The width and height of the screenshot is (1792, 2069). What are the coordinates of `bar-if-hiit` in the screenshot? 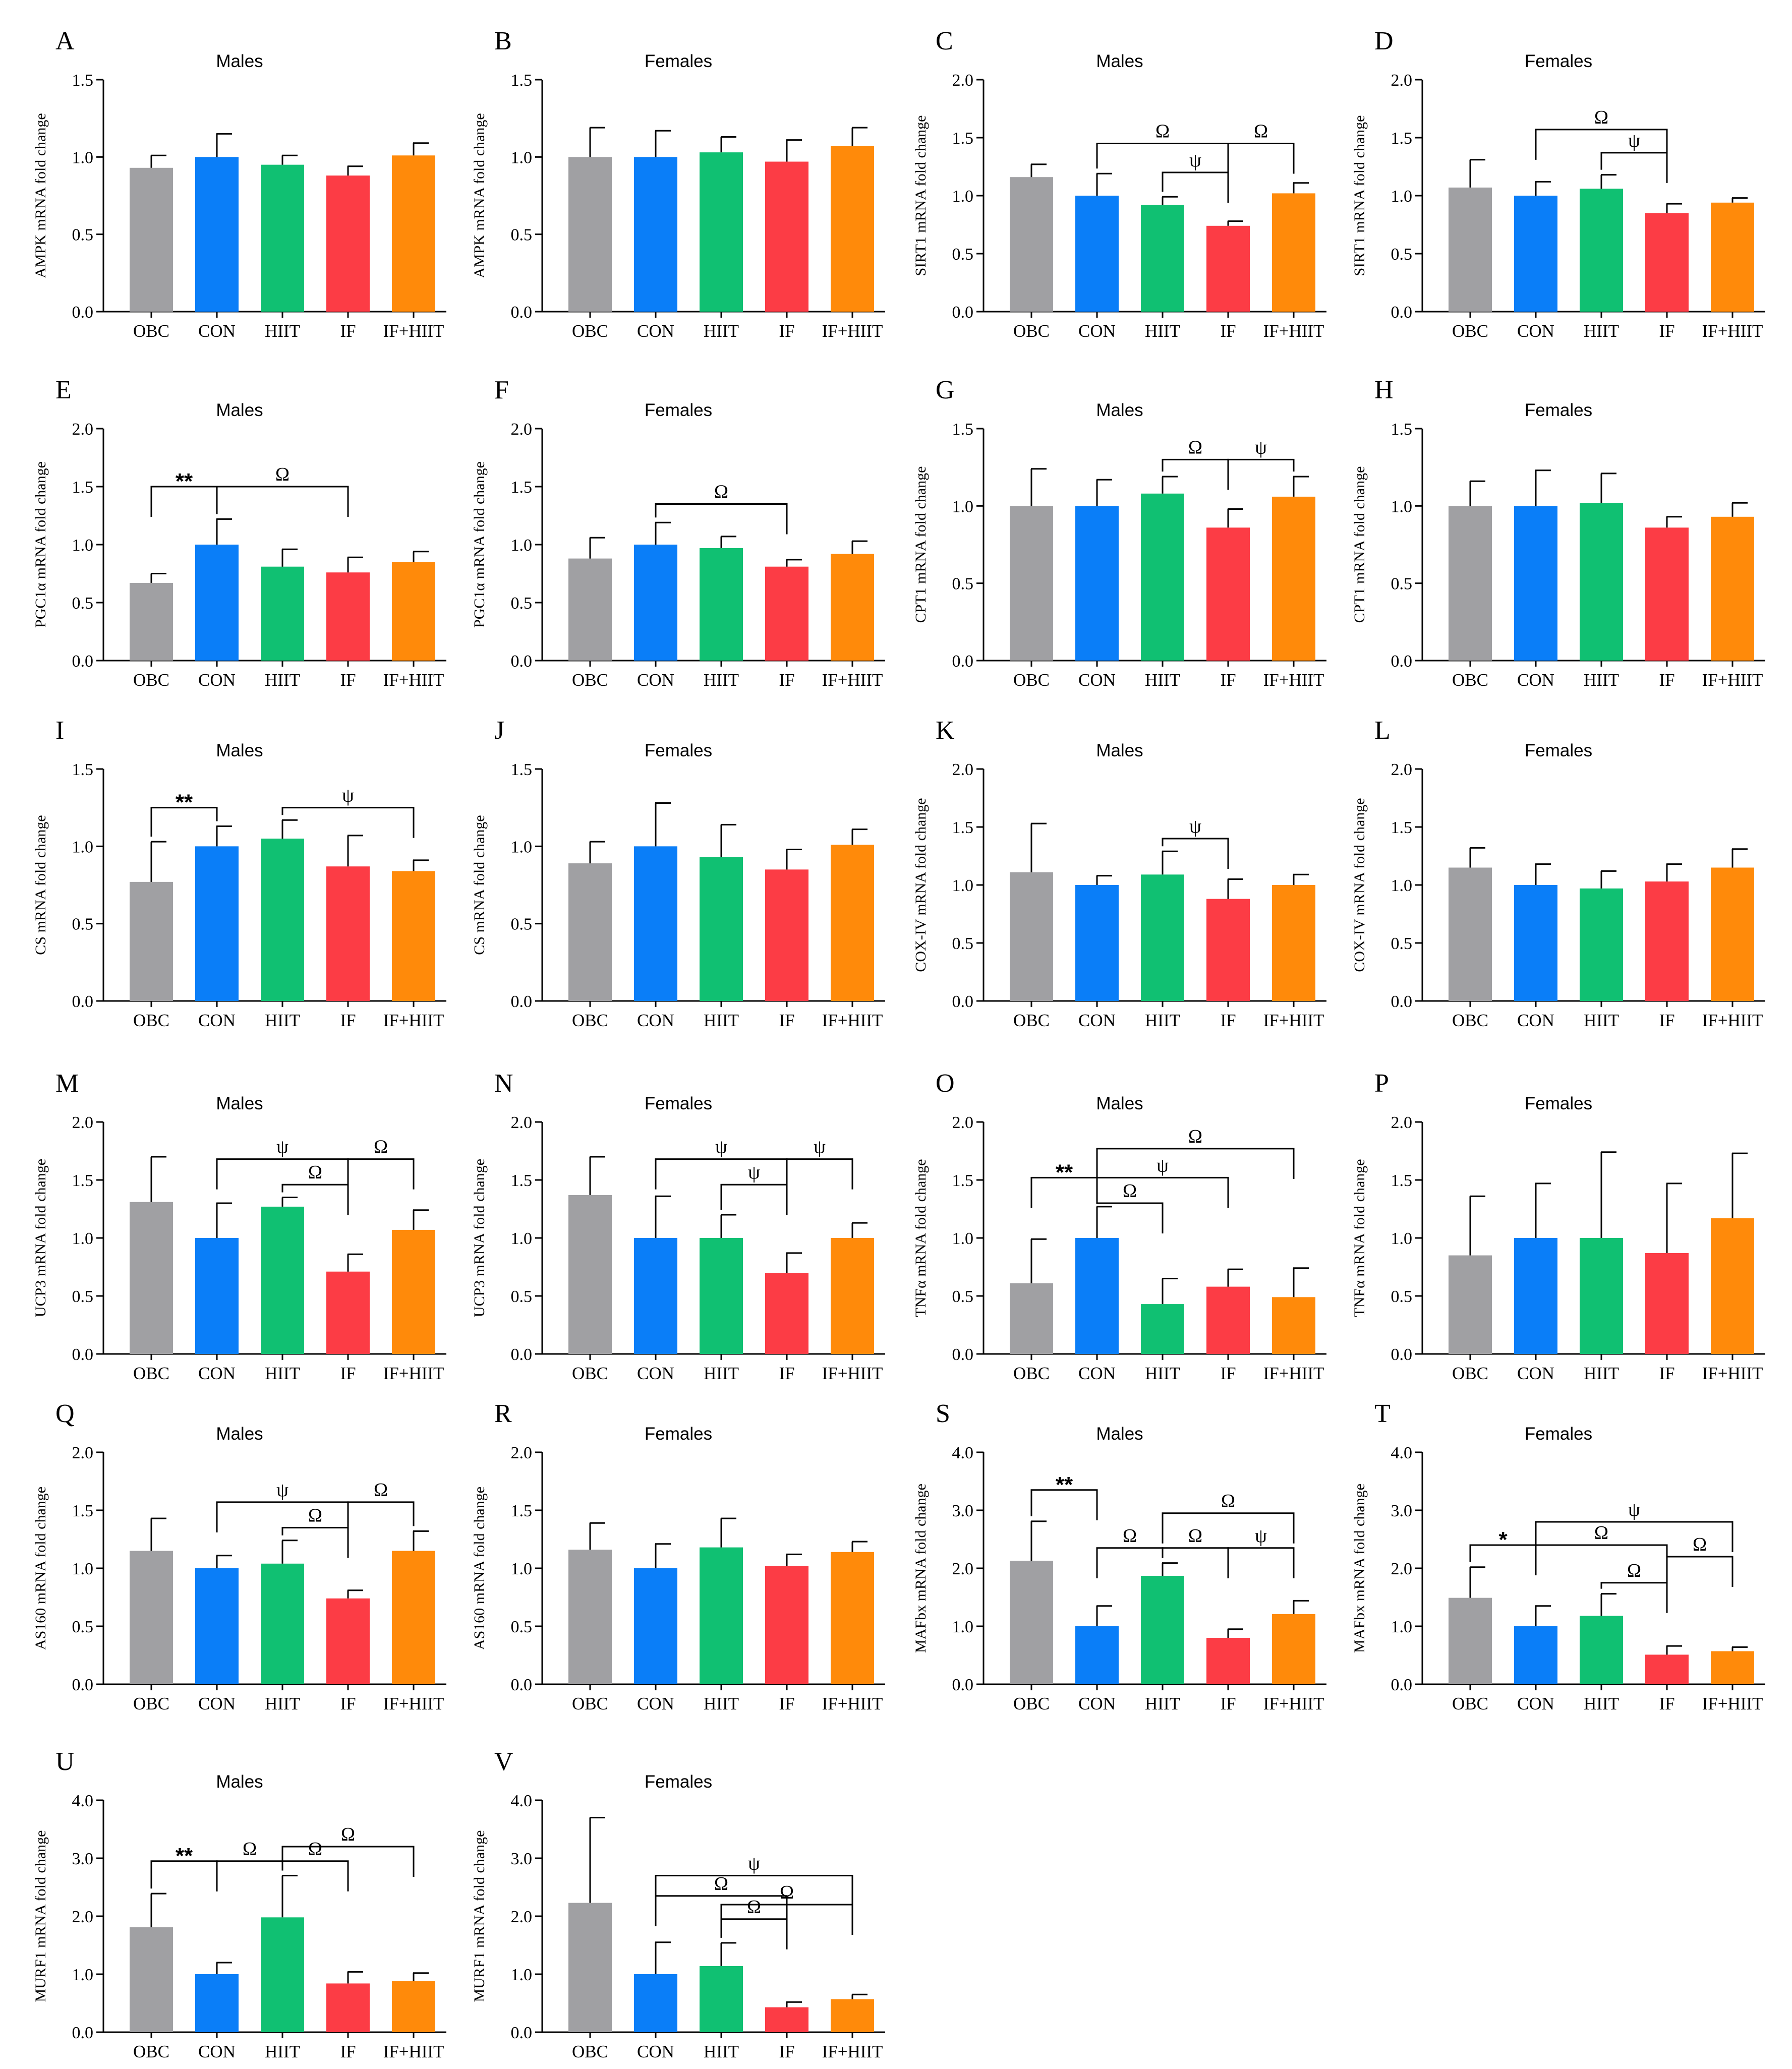 It's located at (413, 612).